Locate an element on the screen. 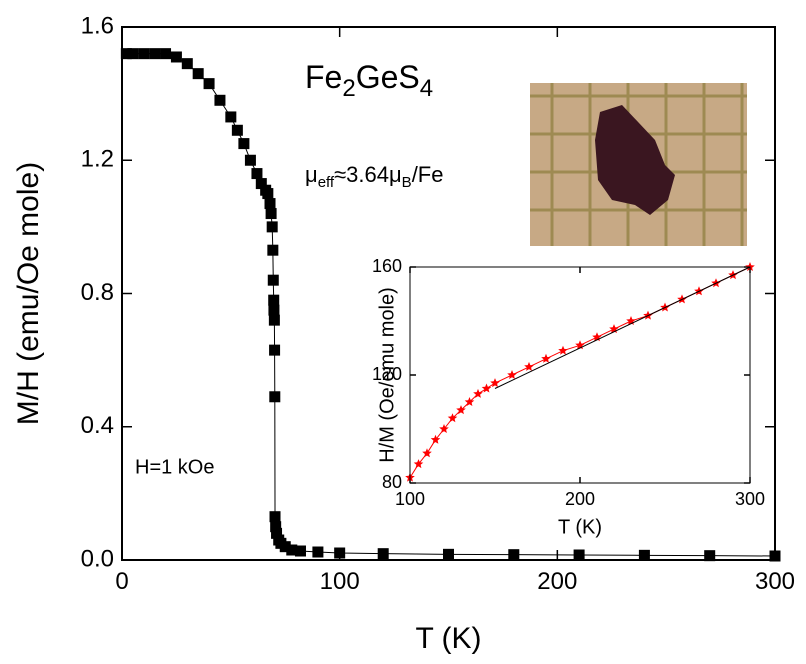  formula-part: GeS is located at coordinates (388, 77).